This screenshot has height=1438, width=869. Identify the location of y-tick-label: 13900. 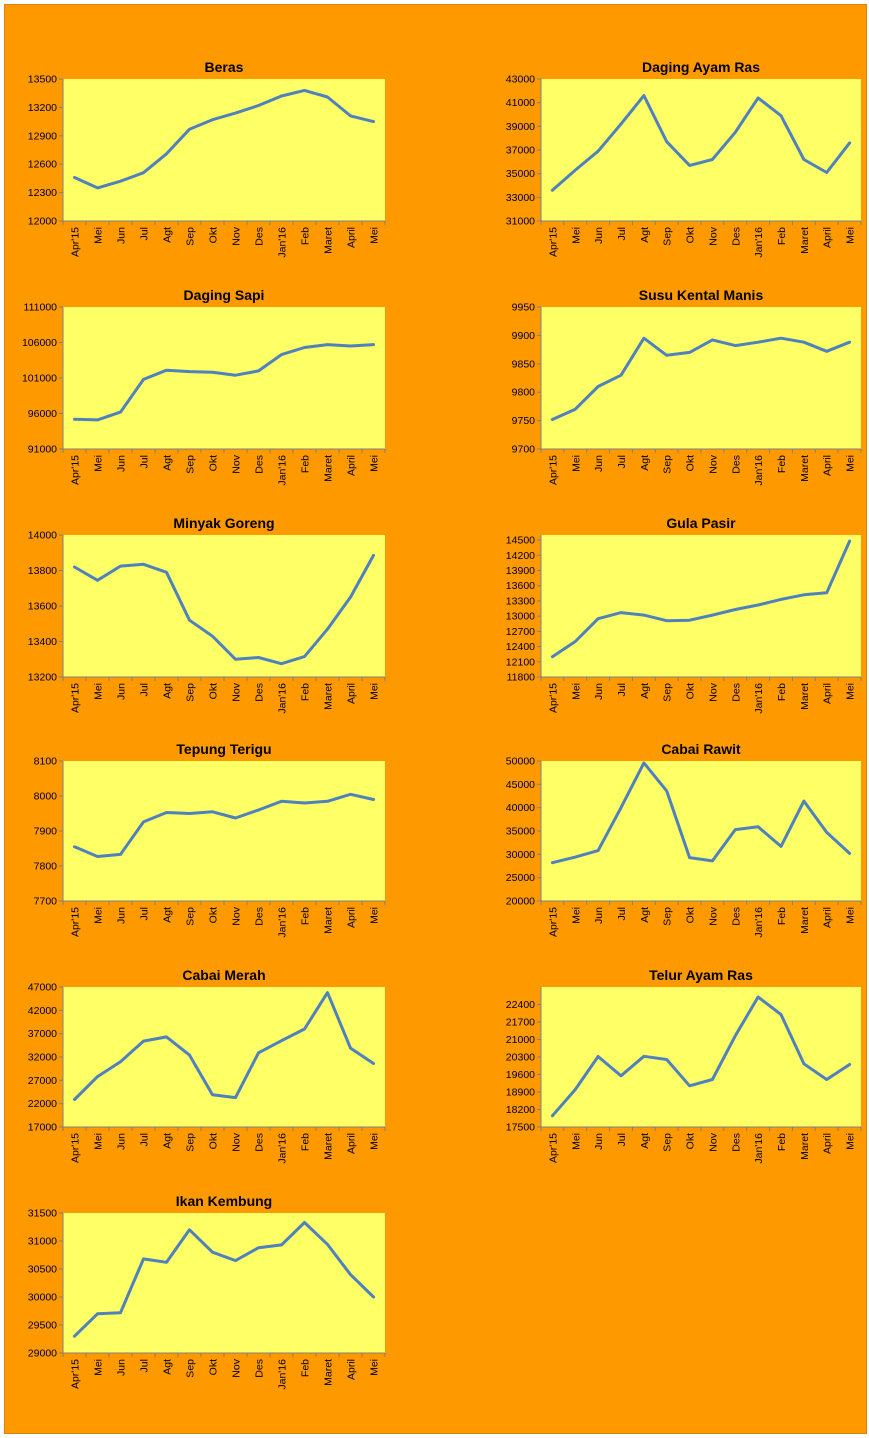
(520, 571).